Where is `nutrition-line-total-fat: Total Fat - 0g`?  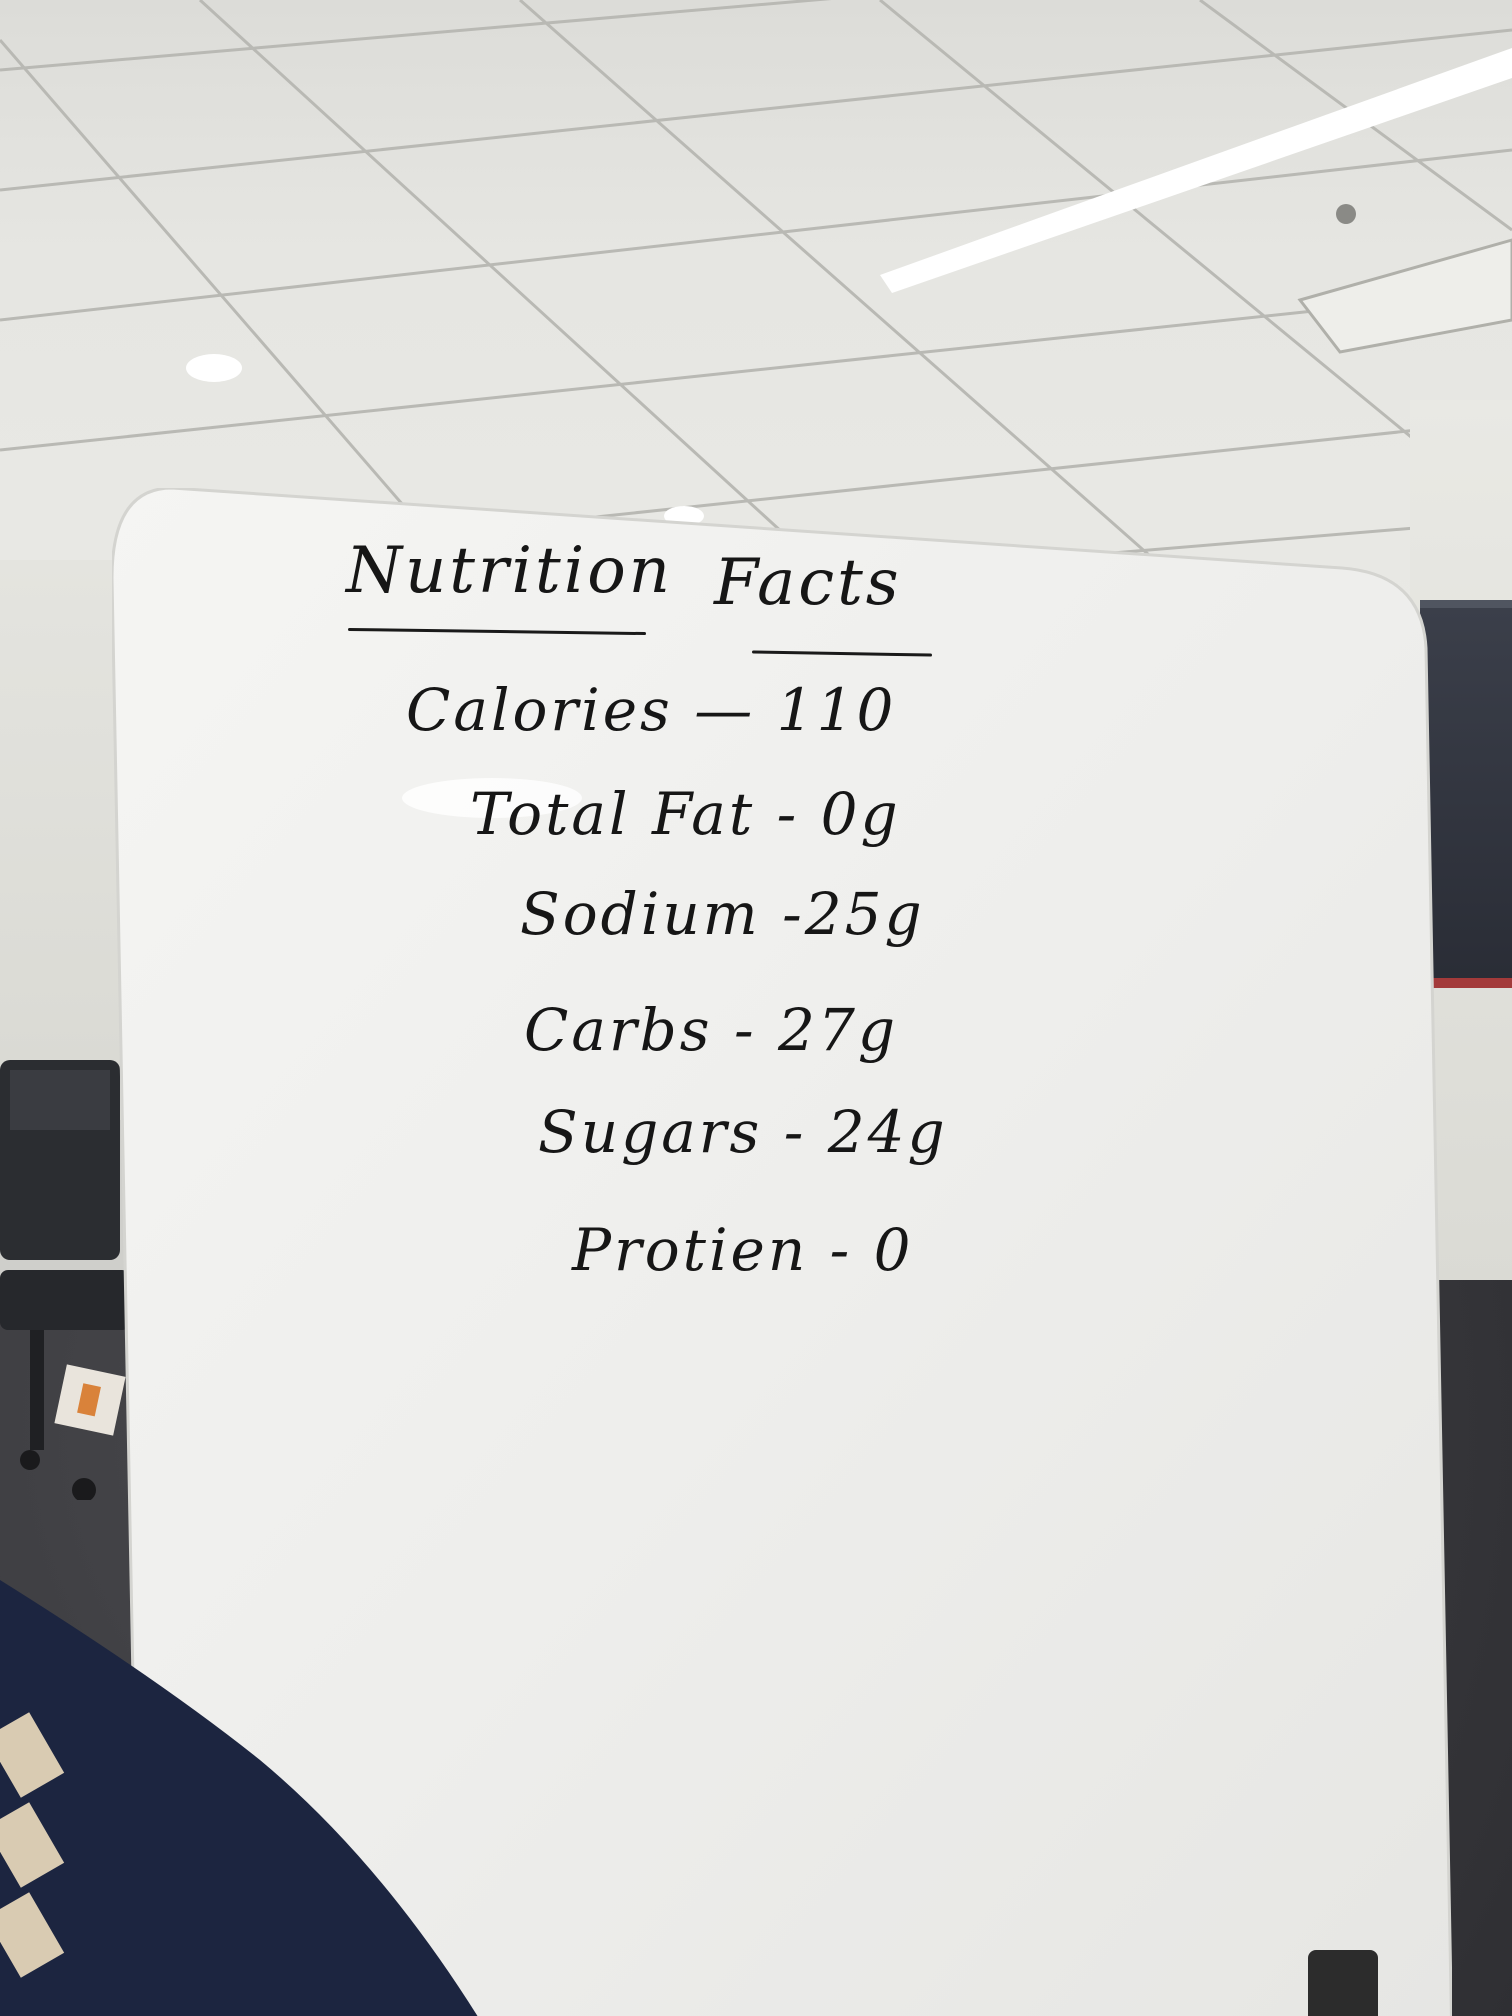
nutrition-line-total-fat: Total Fat - 0g is located at coordinates (685, 814).